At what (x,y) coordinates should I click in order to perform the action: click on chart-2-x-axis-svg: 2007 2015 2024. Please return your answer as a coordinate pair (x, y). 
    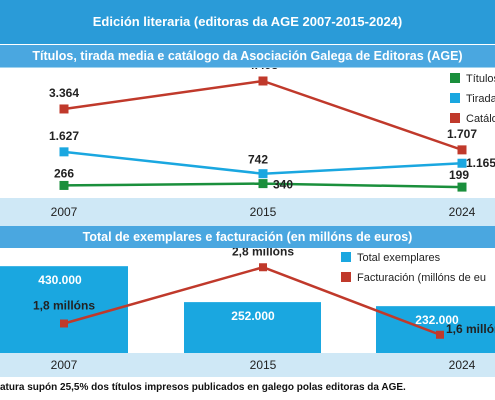
    Looking at the image, I should click on (263, 365).